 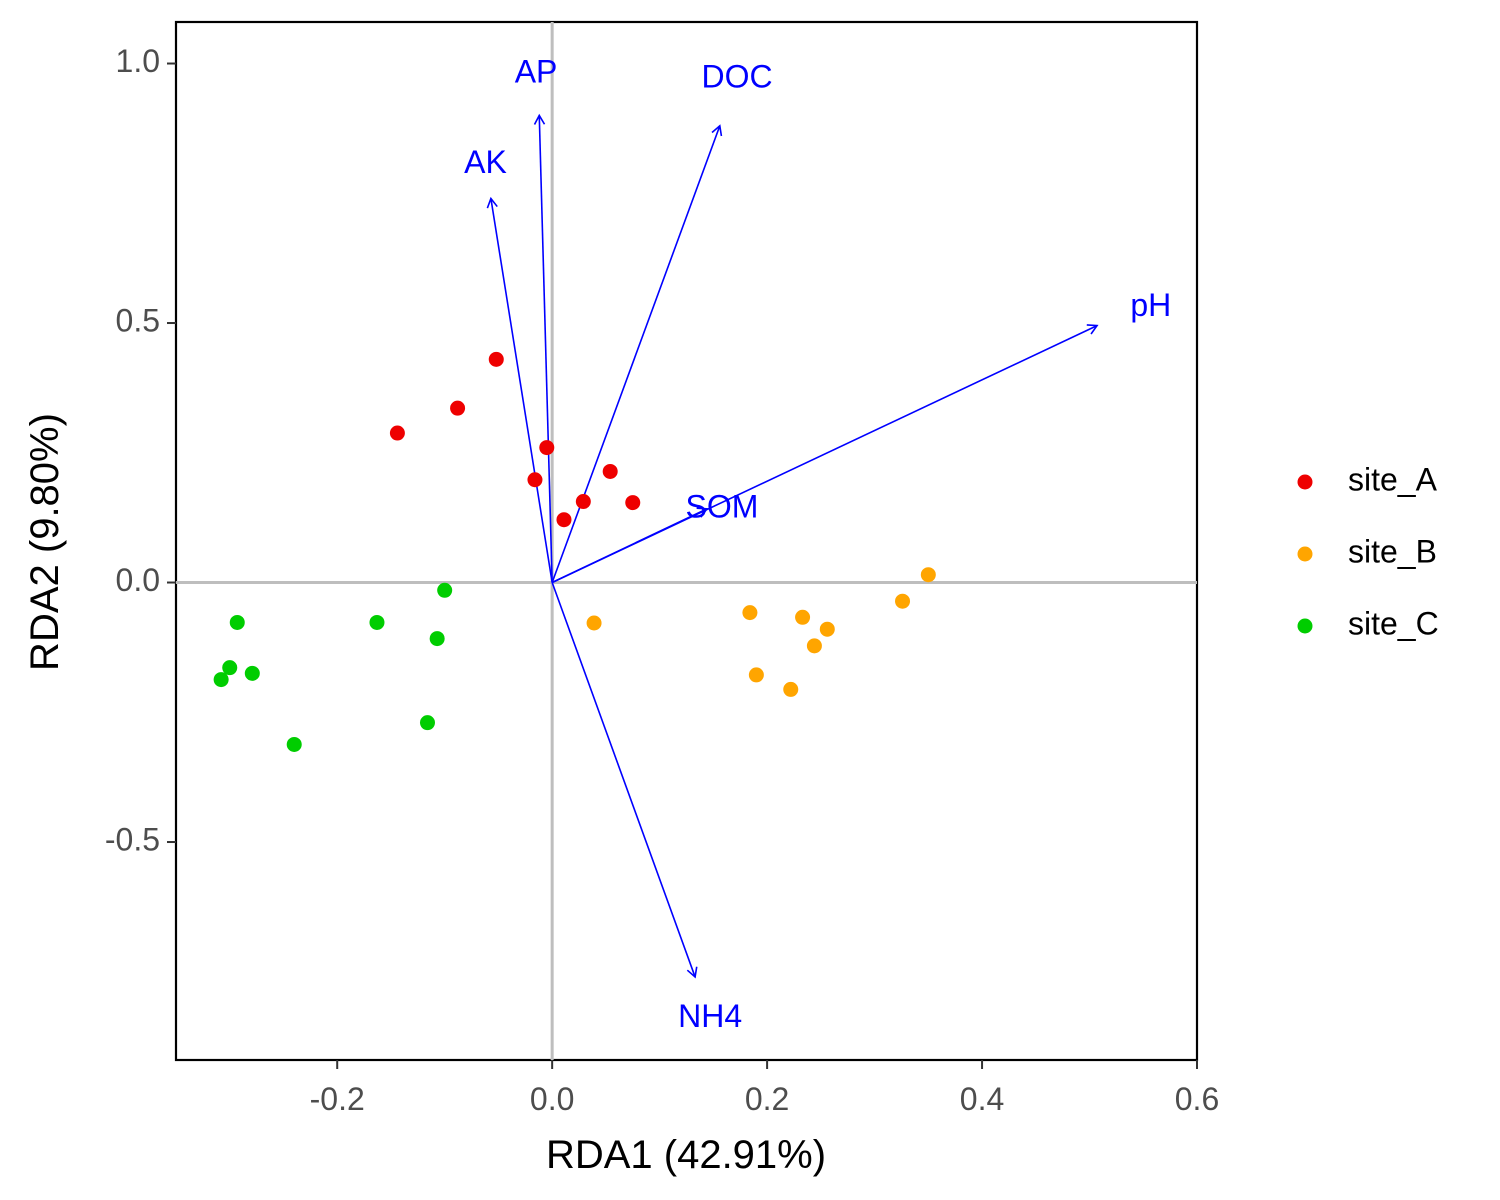 I want to click on x-tick-label: 0.2, so click(x=767, y=1099).